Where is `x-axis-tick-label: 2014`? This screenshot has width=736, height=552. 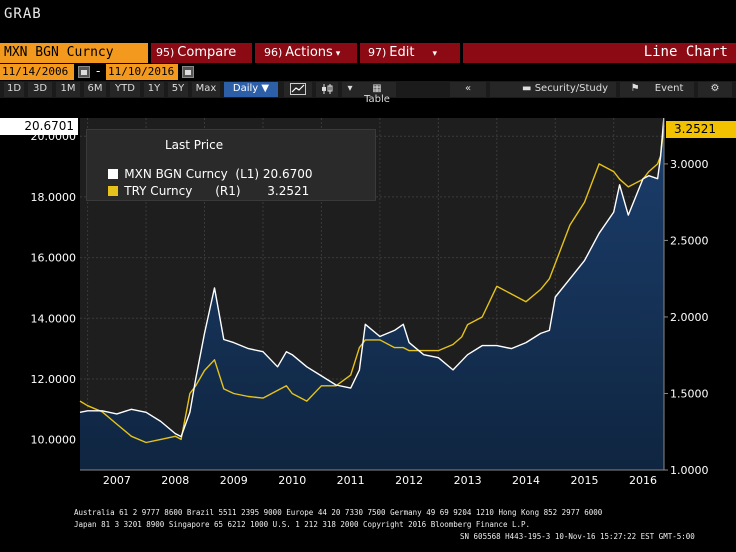 x-axis-tick-label: 2014 is located at coordinates (526, 480).